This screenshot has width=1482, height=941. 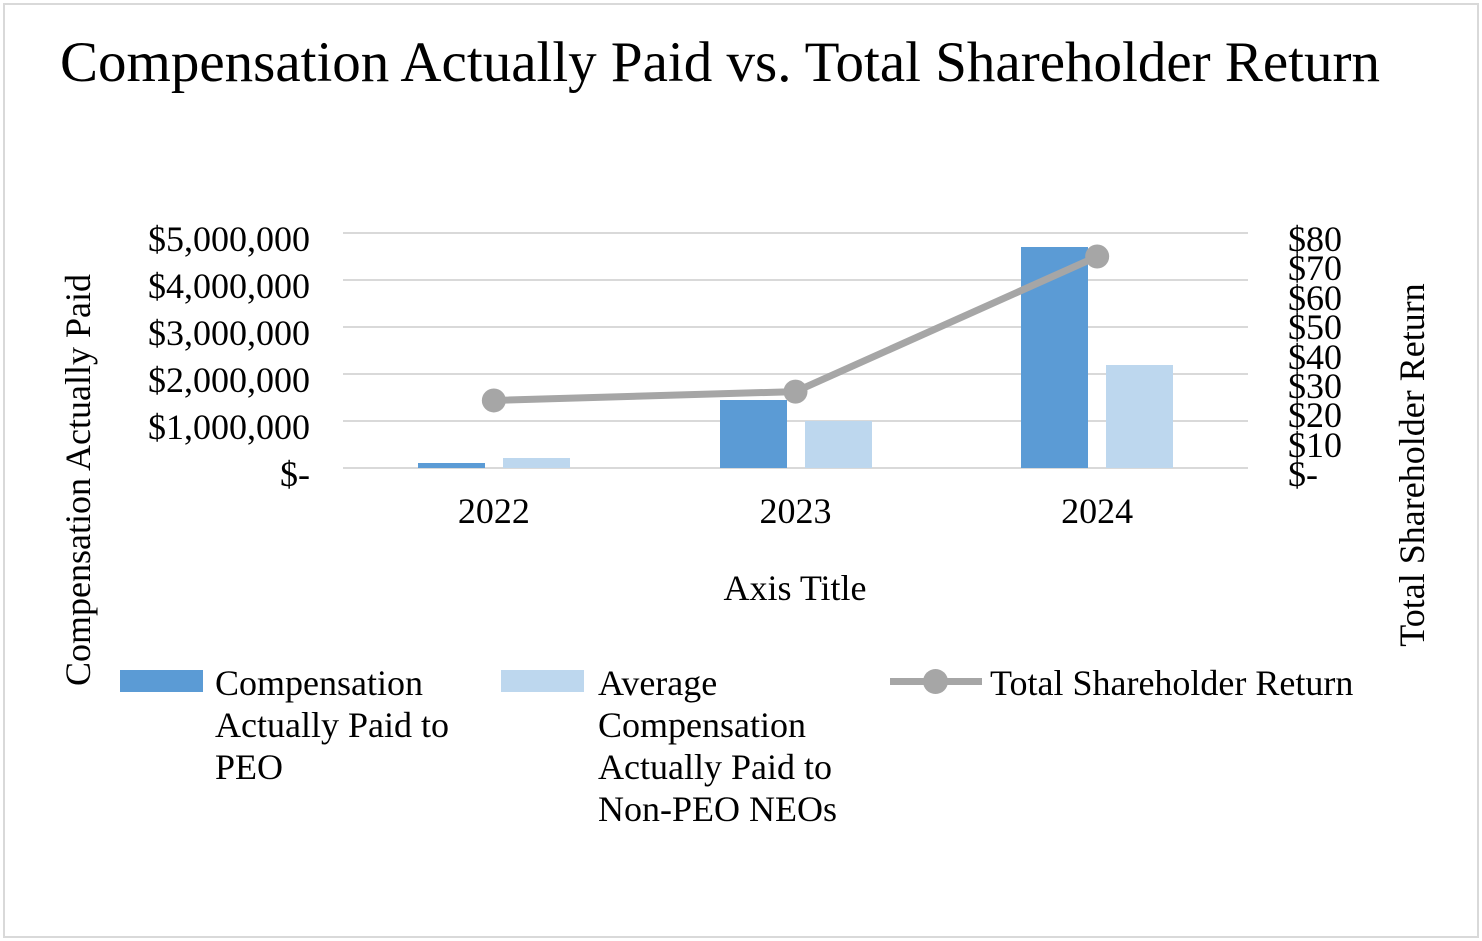 I want to click on y-axis-left-tick: $5,000,000, so click(x=229, y=239).